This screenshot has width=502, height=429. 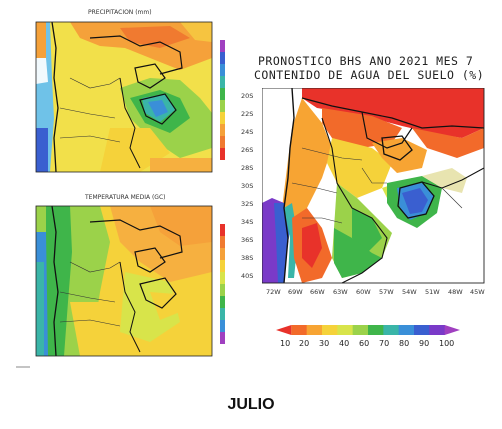 What do you see at coordinates (222, 284) in the screenshot?
I see `temp-colorbar` at bounding box center [222, 284].